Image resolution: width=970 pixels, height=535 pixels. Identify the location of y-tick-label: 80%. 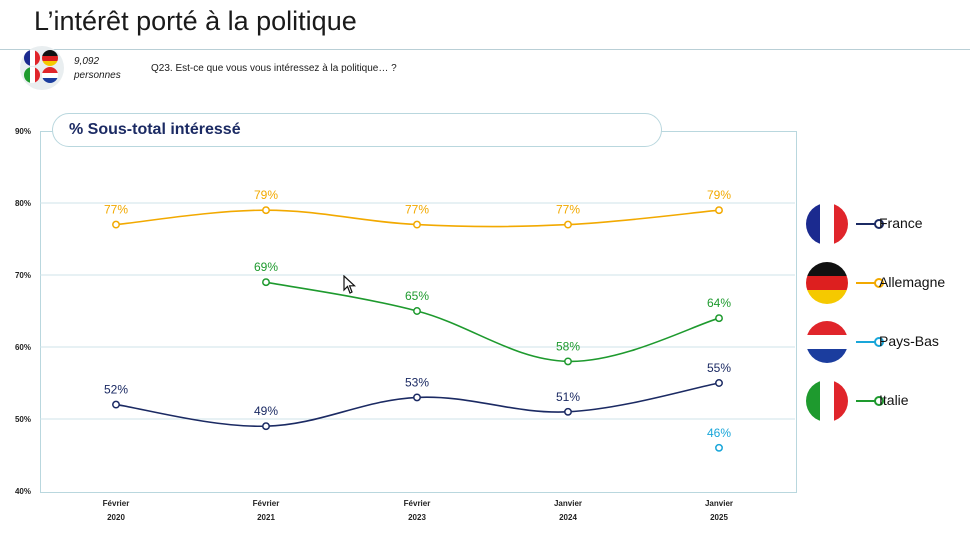
(23, 203).